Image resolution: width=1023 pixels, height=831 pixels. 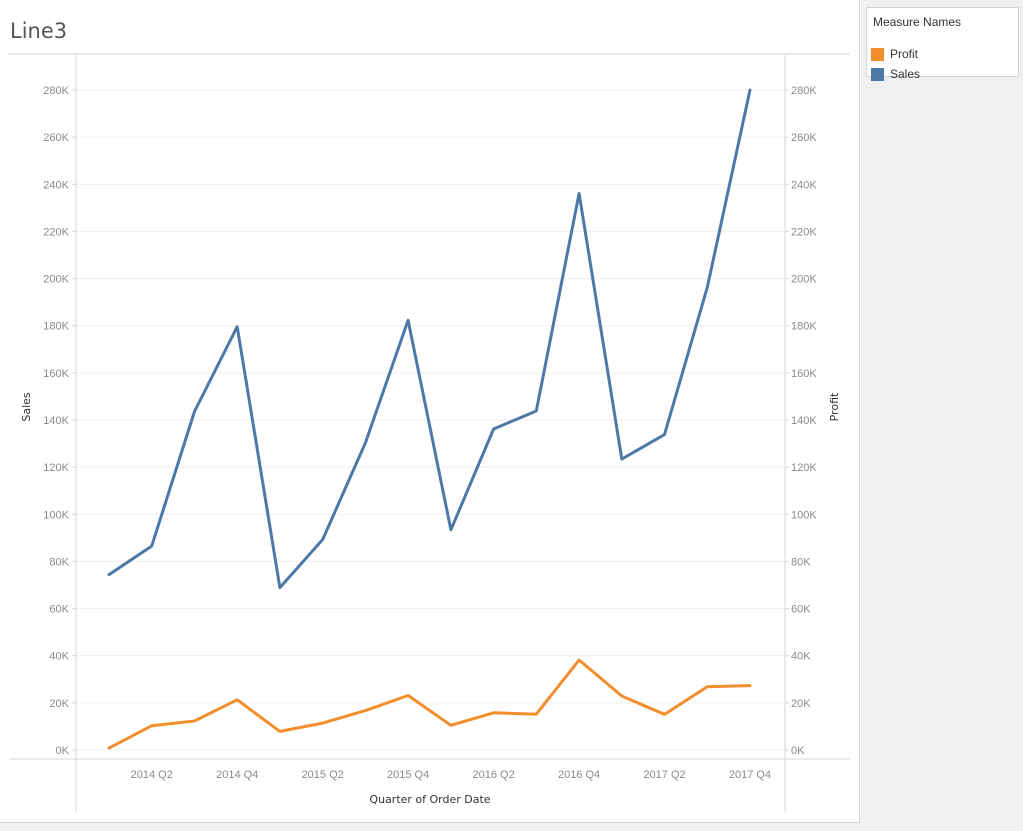 I want to click on right-tick-label: 60K, so click(x=801, y=610).